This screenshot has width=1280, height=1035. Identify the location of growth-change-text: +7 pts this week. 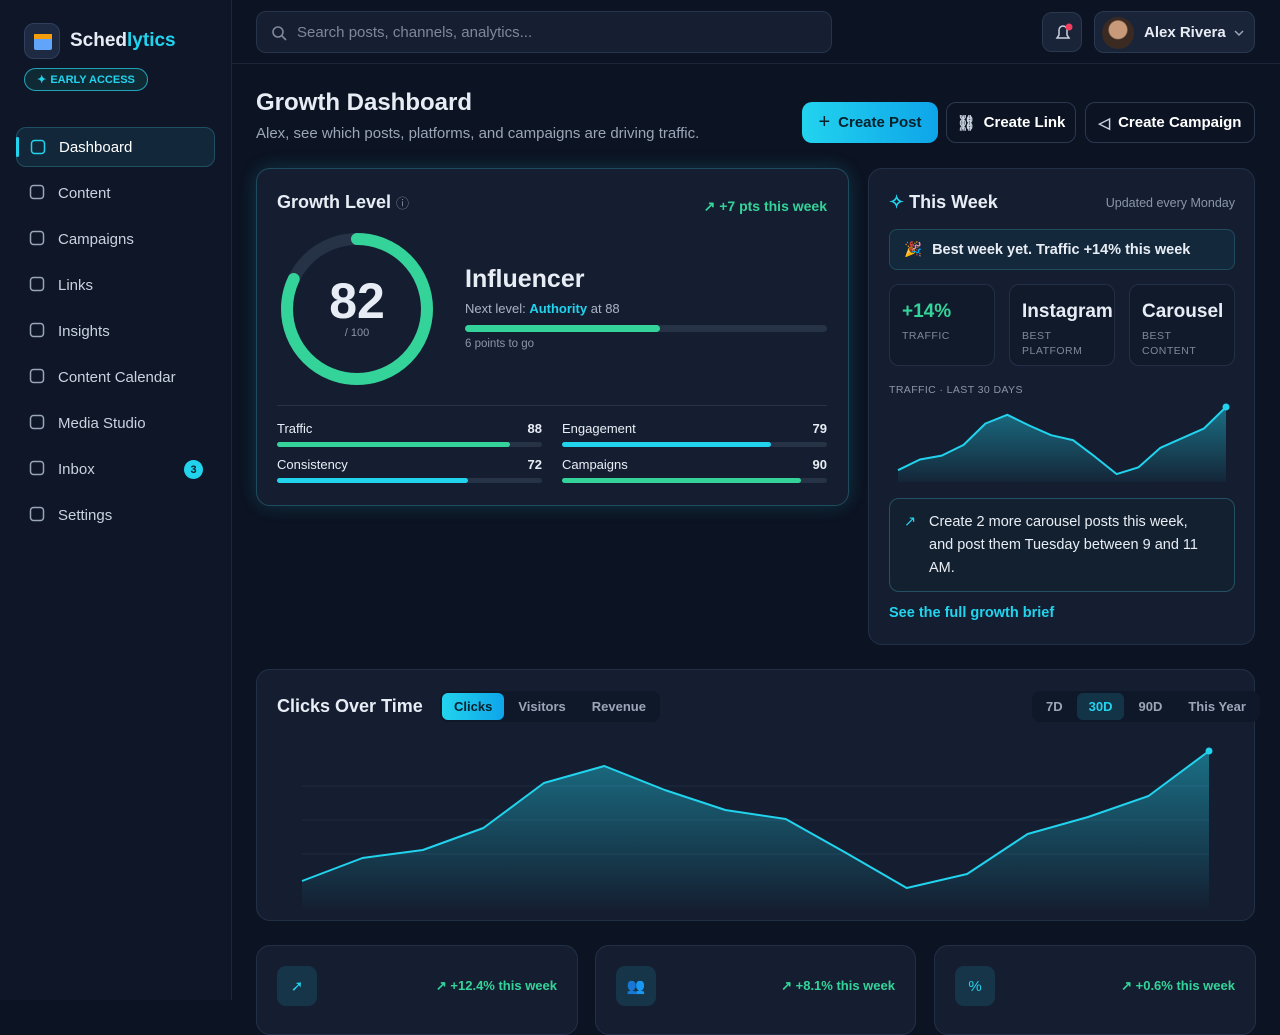
(773, 206).